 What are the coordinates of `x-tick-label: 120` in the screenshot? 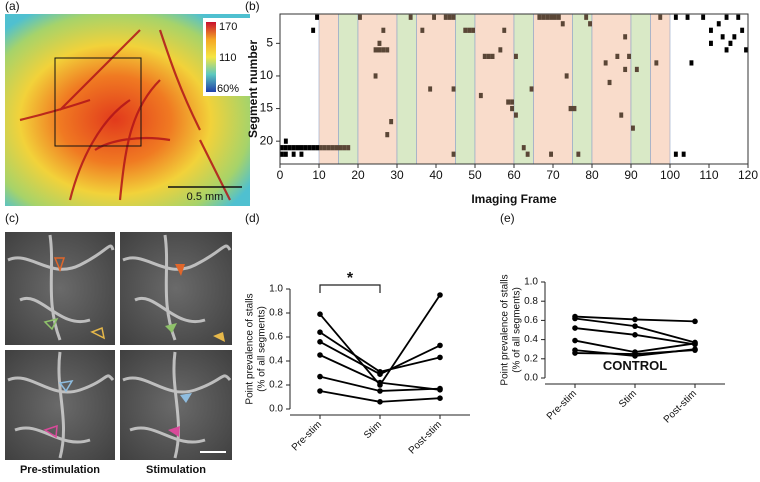 It's located at (748, 175).